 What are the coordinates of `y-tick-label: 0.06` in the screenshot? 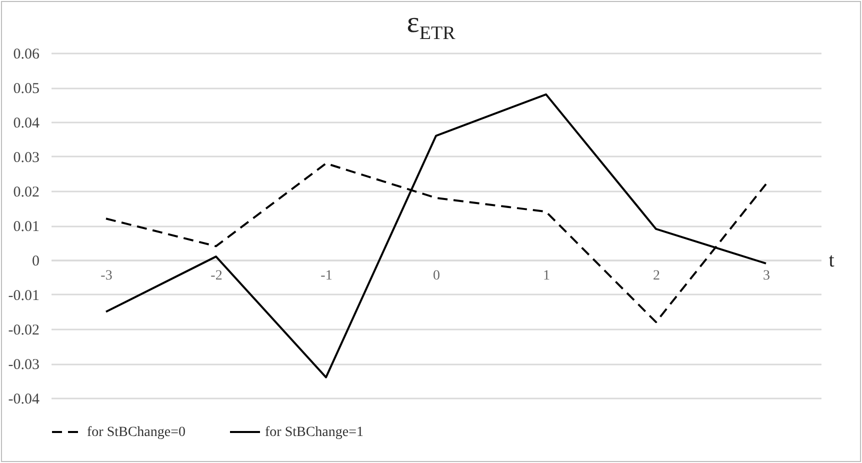 It's located at (26, 54).